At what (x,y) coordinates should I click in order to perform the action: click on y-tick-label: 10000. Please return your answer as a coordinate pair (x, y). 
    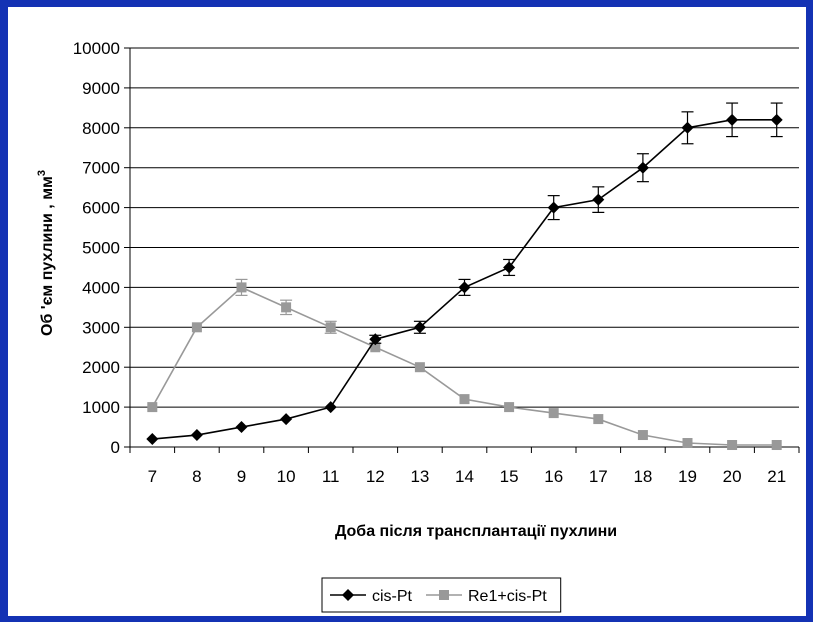
    Looking at the image, I should click on (96, 48).